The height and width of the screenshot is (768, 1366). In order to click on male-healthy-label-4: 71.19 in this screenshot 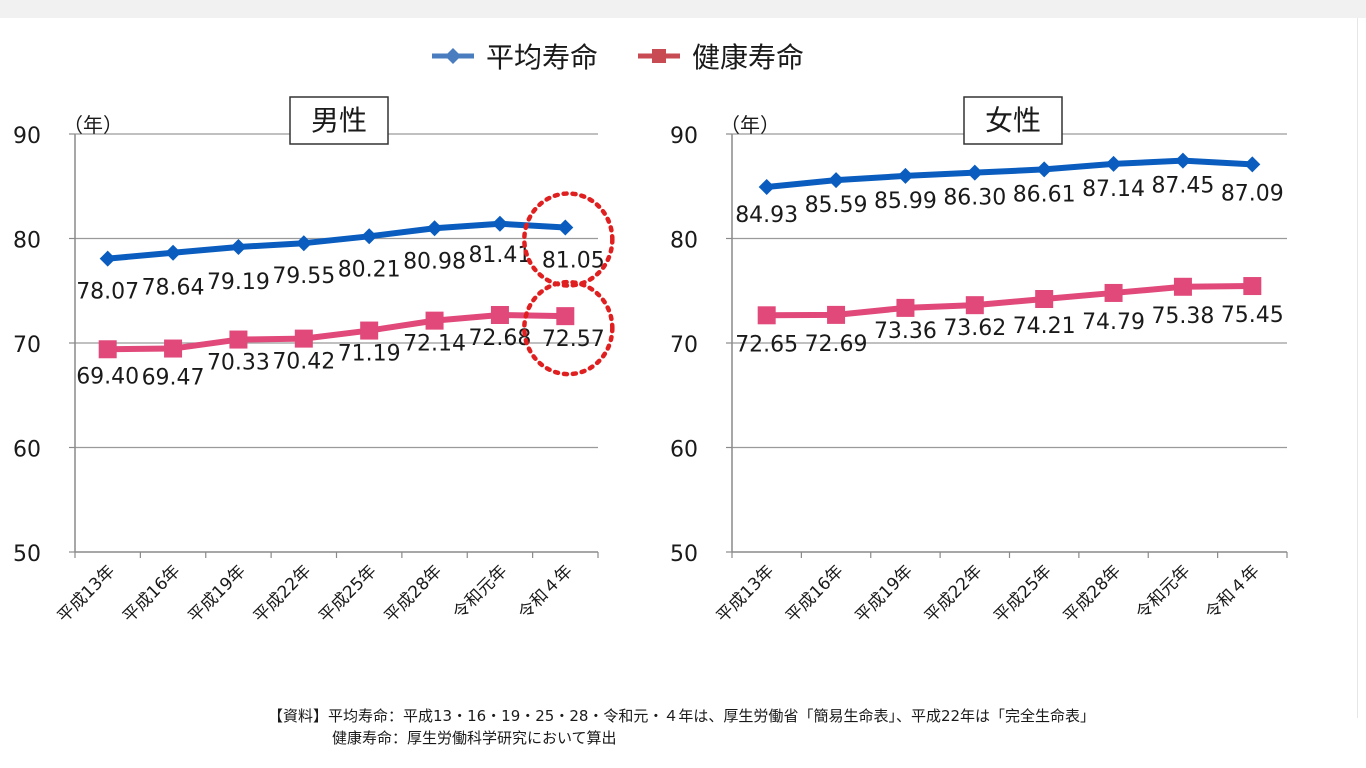, I will do `click(369, 354)`.